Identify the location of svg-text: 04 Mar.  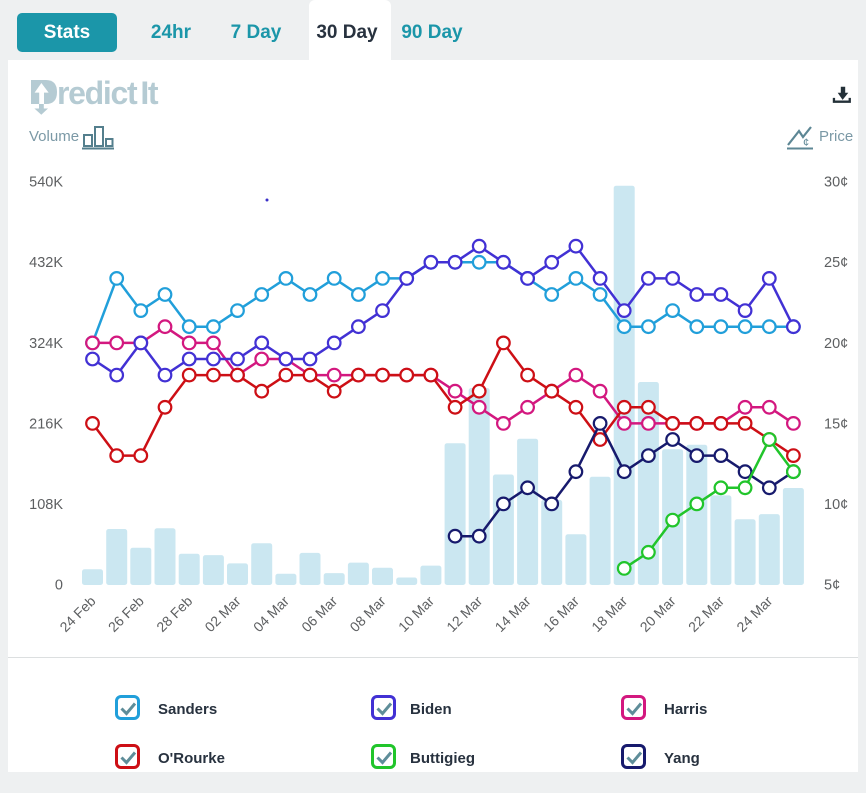
(271, 614).